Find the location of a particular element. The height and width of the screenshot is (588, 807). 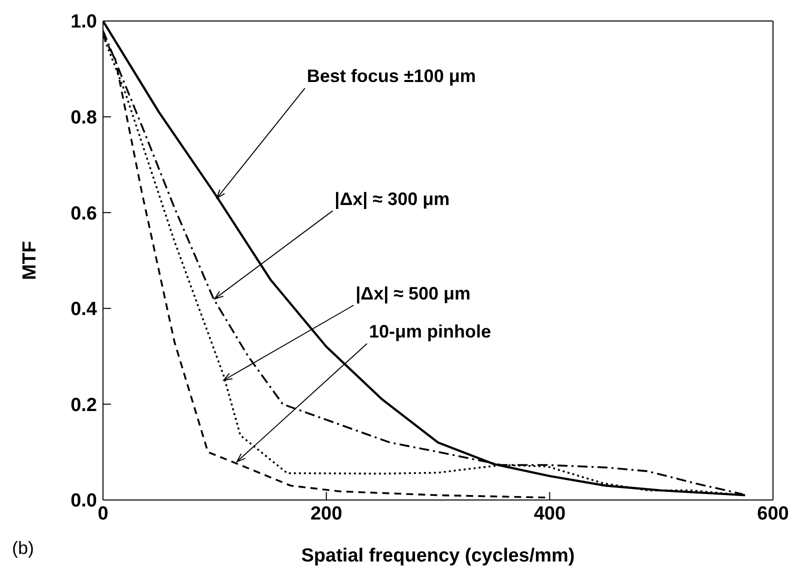

x-tick-label: 600 is located at coordinates (773, 513).